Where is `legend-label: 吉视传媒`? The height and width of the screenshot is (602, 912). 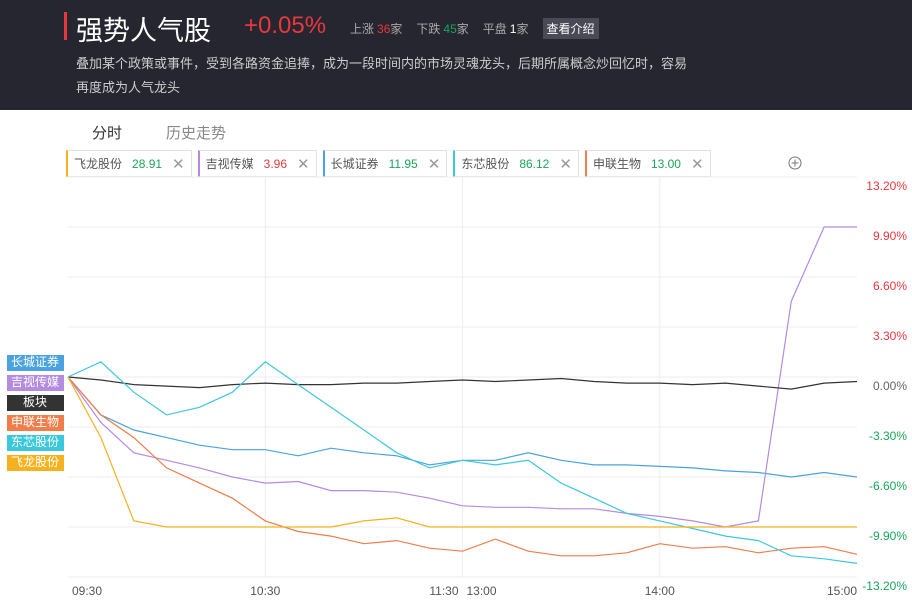 legend-label: 吉视传媒 is located at coordinates (35, 381).